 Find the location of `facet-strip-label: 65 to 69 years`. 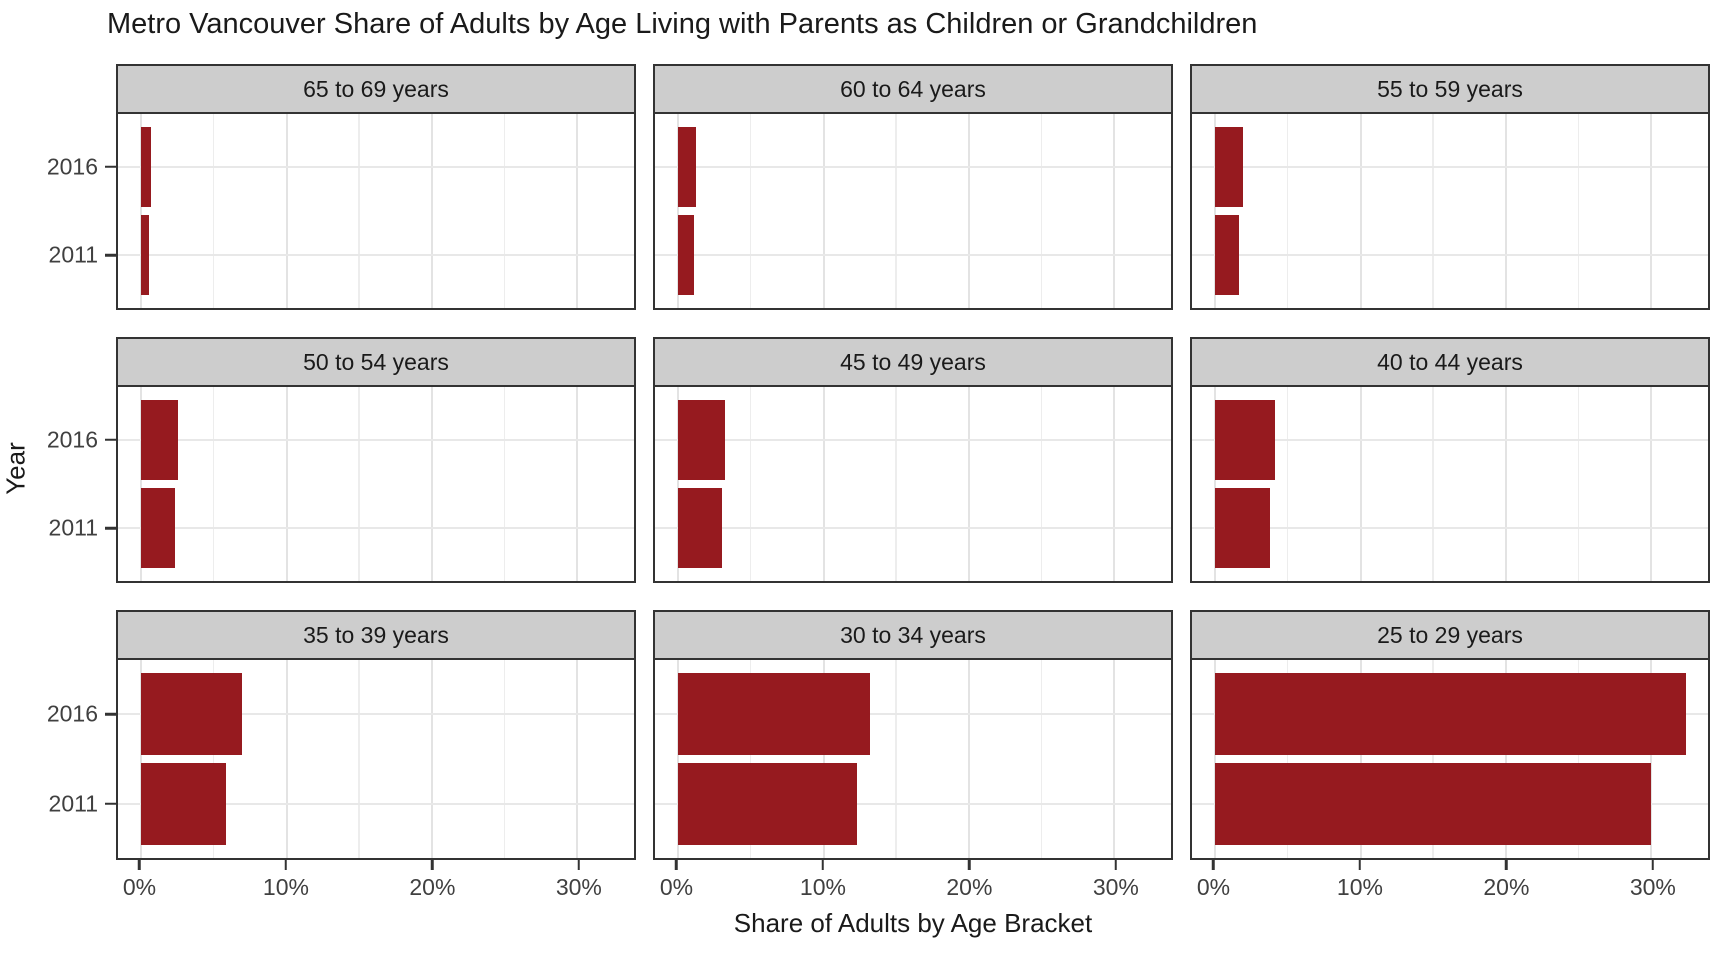

facet-strip-label: 65 to 69 years is located at coordinates (376, 88).